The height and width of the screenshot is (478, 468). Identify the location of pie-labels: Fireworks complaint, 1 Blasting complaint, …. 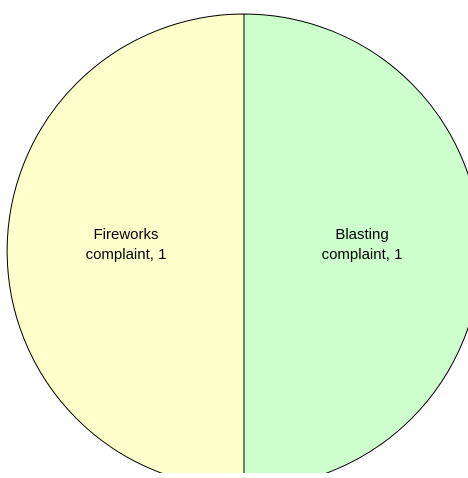
(244, 244).